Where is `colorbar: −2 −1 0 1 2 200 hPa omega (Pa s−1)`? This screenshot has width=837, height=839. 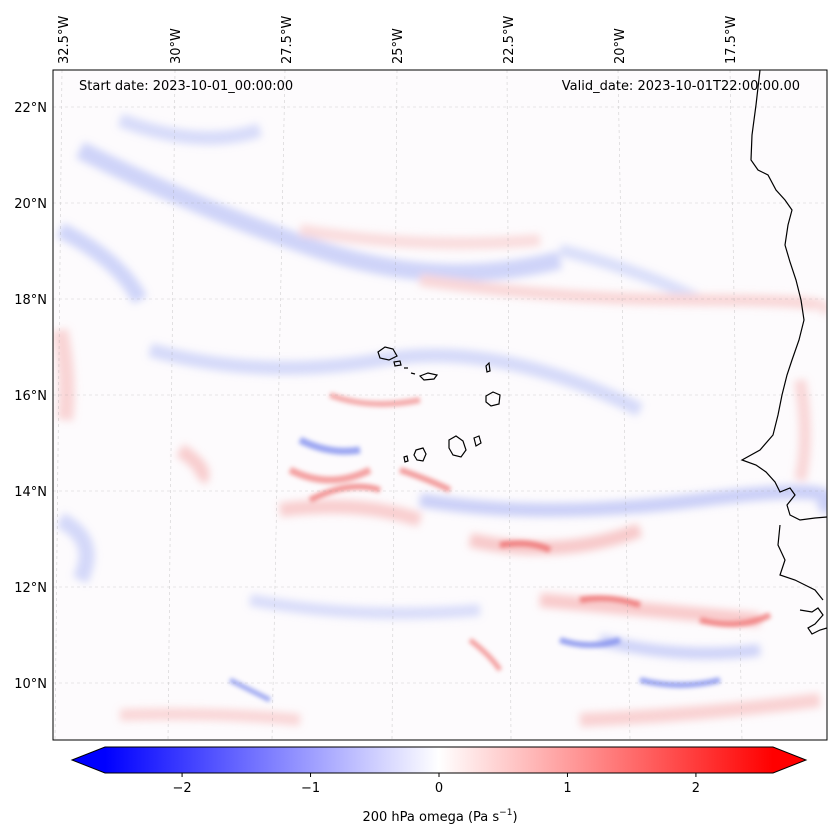
colorbar: −2 −1 0 1 2 200 hPa omega (Pa s−1) is located at coordinates (439, 785).